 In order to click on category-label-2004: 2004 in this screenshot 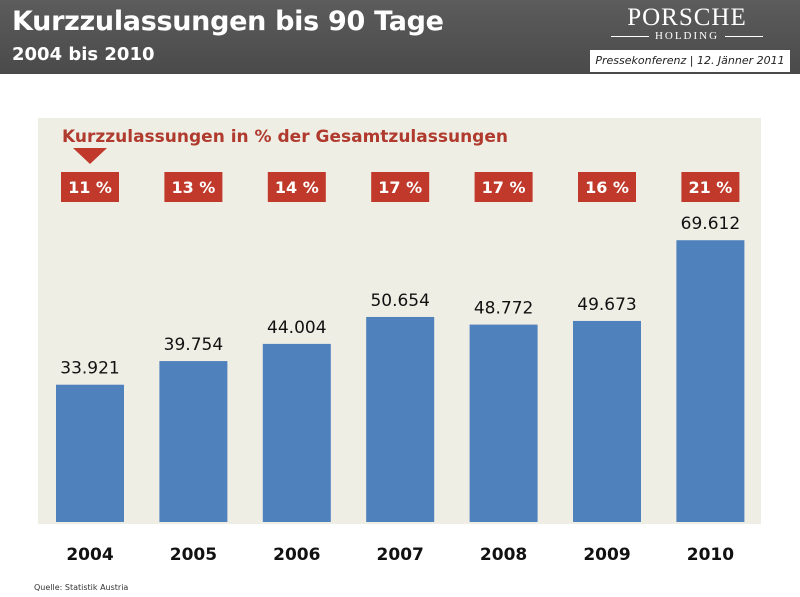, I will do `click(89, 555)`.